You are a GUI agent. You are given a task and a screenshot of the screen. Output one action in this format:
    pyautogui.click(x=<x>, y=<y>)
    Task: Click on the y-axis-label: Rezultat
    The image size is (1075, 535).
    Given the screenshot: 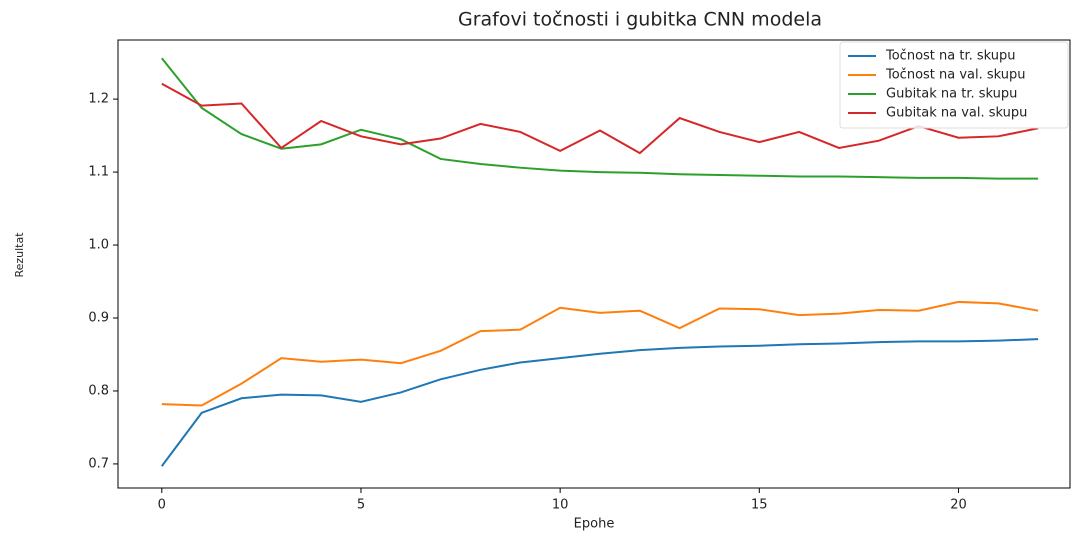 What is the action you would take?
    pyautogui.click(x=19, y=255)
    